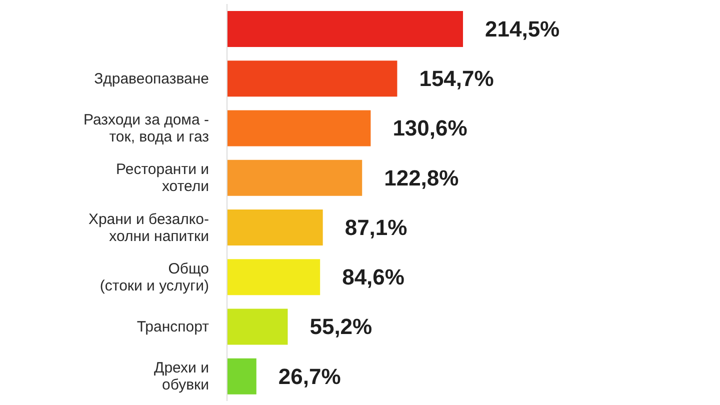  I want to click on data-label: 214,5%, so click(522, 29).